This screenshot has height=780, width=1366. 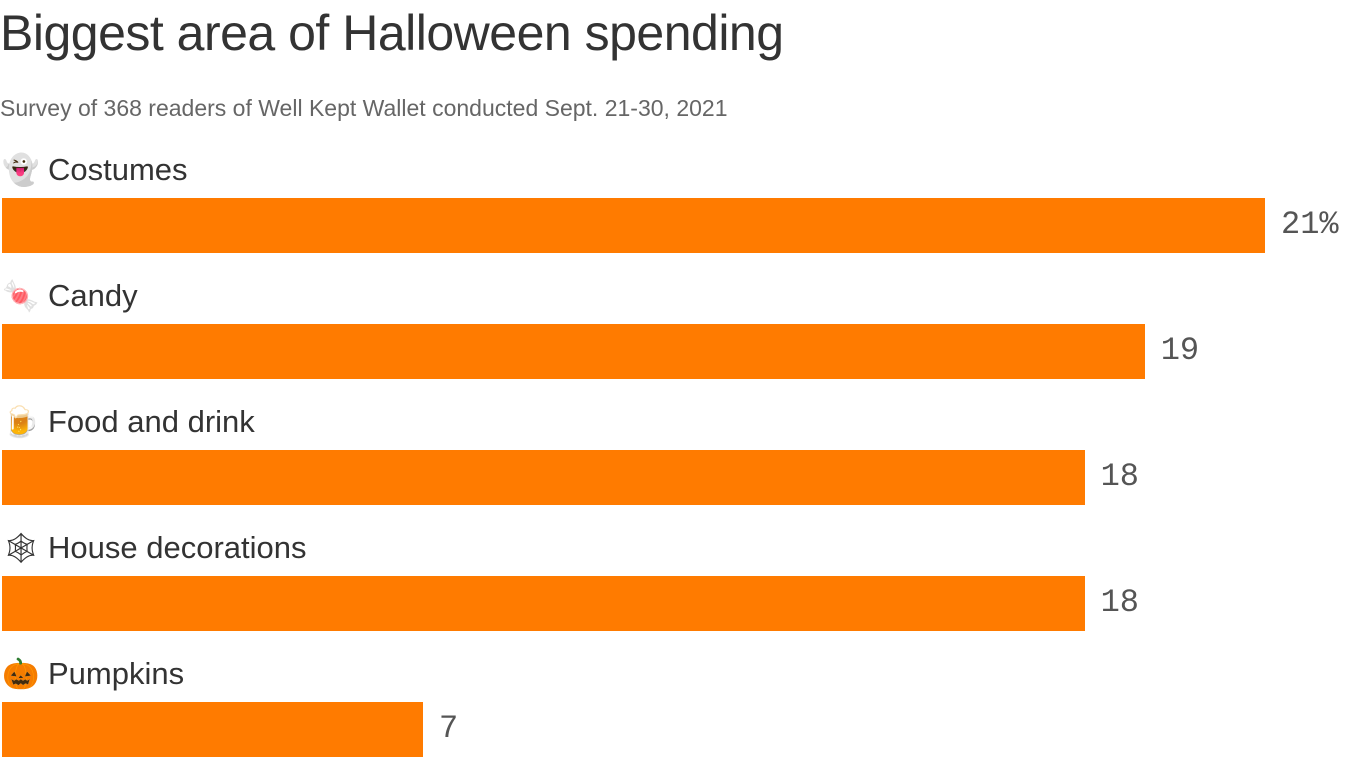 What do you see at coordinates (93, 295) in the screenshot?
I see `category-text: Candy` at bounding box center [93, 295].